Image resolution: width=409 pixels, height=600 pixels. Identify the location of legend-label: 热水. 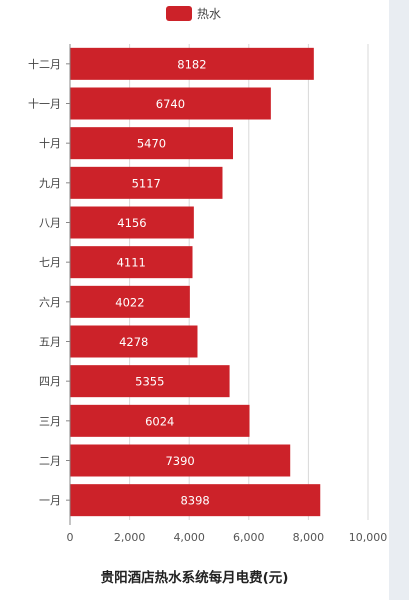
(209, 14).